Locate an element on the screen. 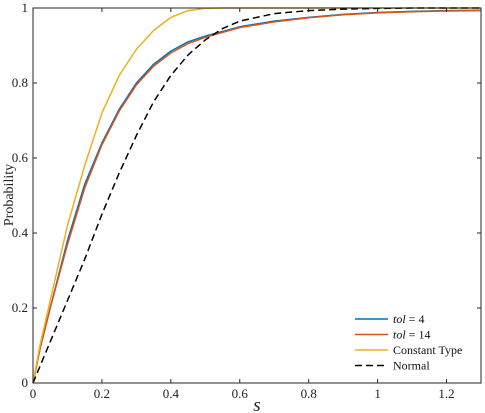 This screenshot has height=413, width=485. y-tick-label: 0.6 is located at coordinates (20, 157).